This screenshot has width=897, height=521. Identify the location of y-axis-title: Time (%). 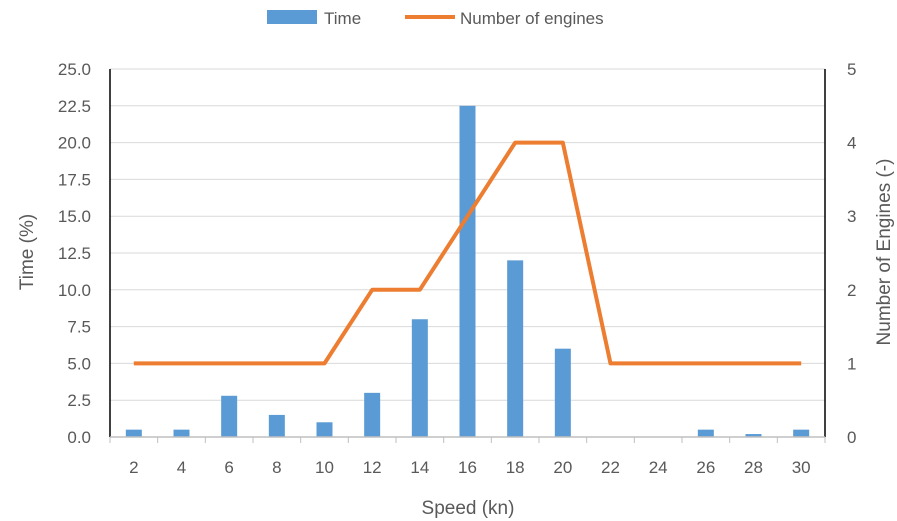
(27, 252).